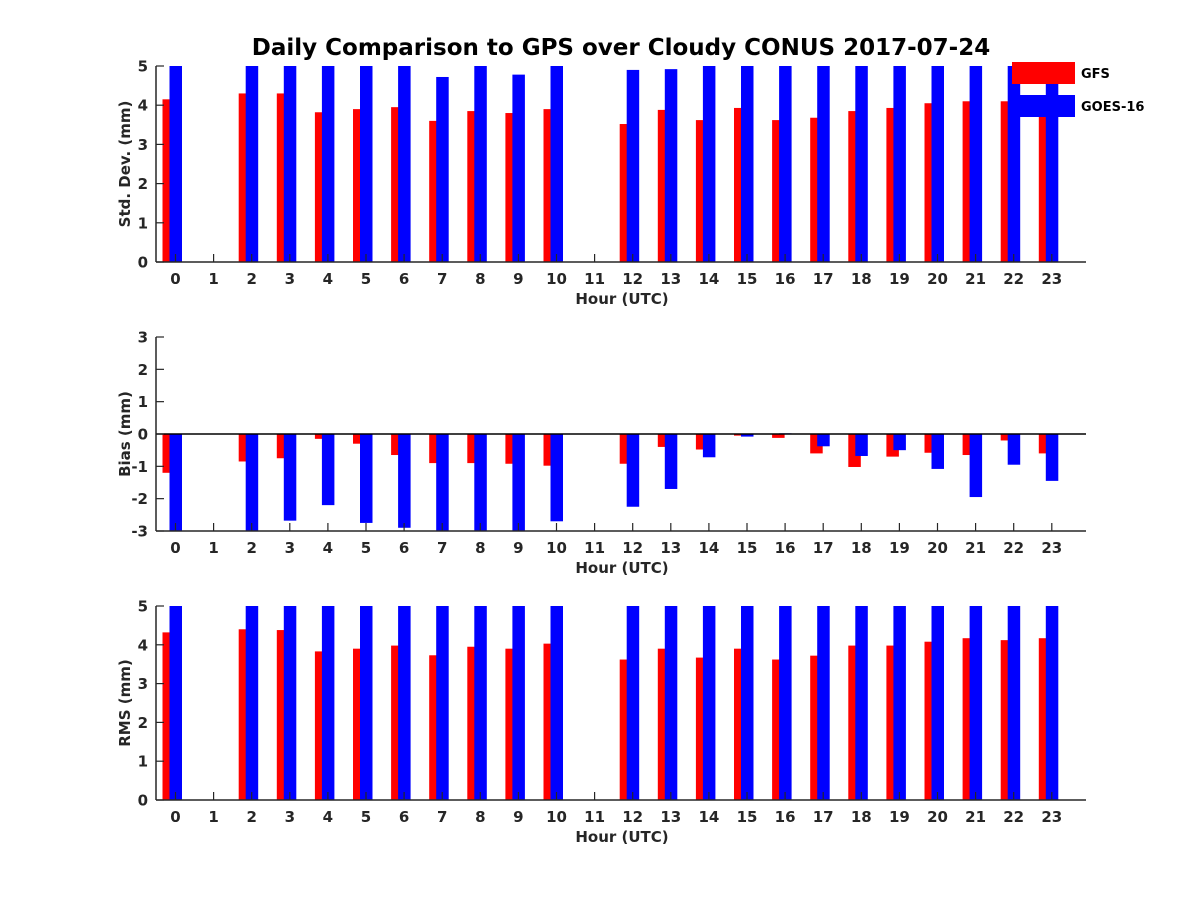  Describe the element at coordinates (143, 338) in the screenshot. I see `bias-y-tick-label: 3` at that location.